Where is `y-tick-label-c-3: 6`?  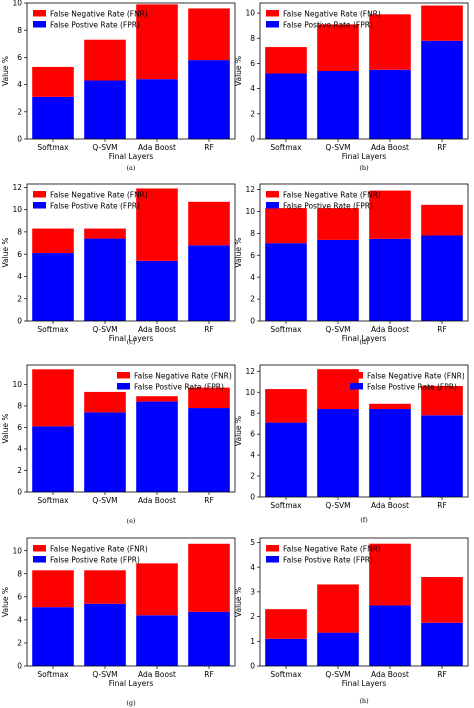
y-tick-label-c-3: 6 is located at coordinates (19, 254).